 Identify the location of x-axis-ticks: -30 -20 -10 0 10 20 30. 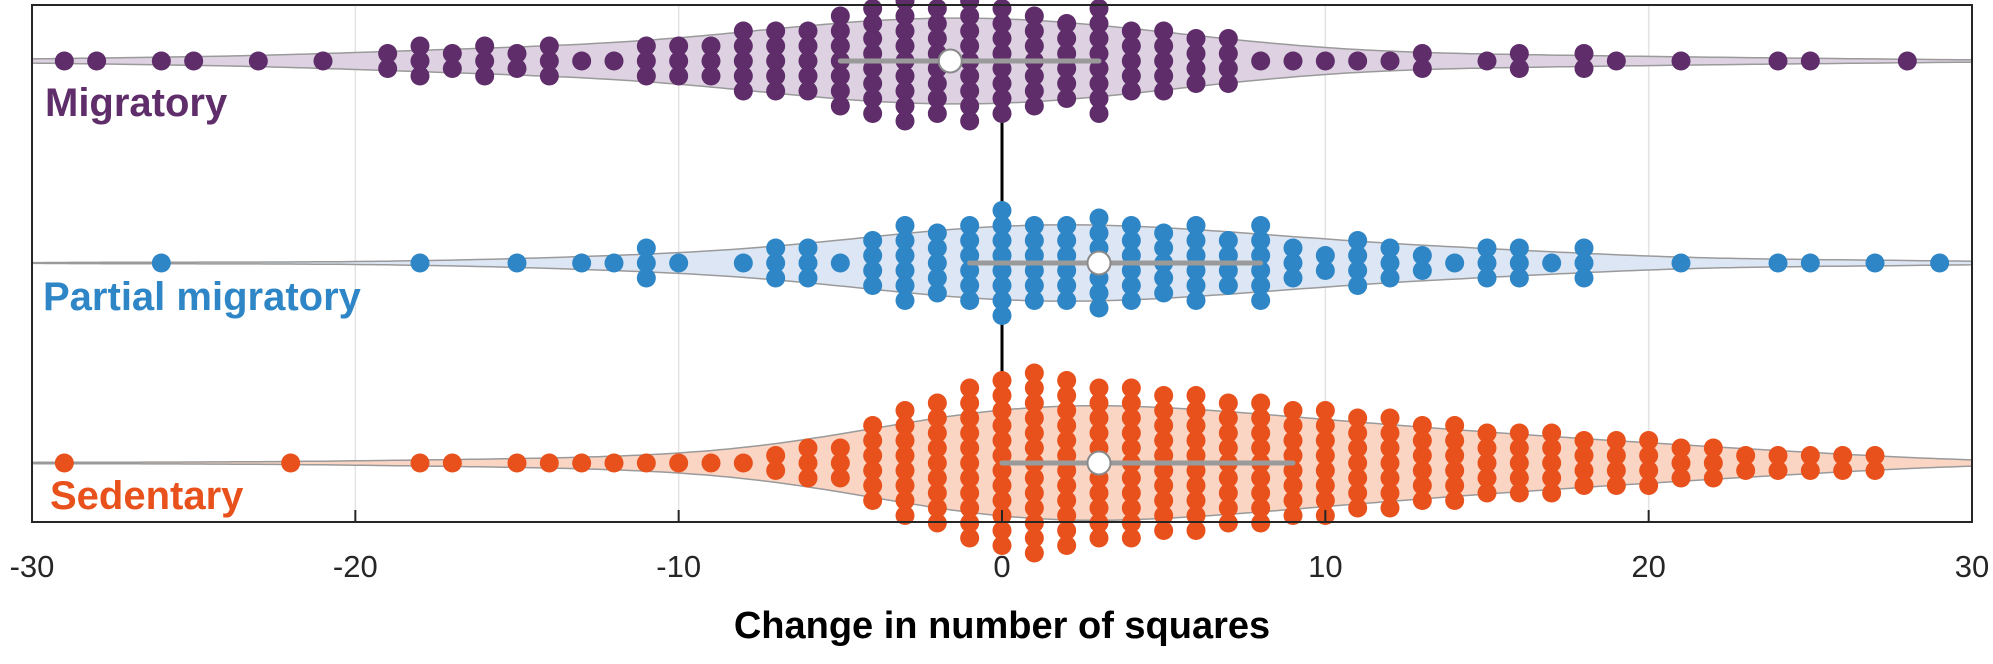
(999, 547).